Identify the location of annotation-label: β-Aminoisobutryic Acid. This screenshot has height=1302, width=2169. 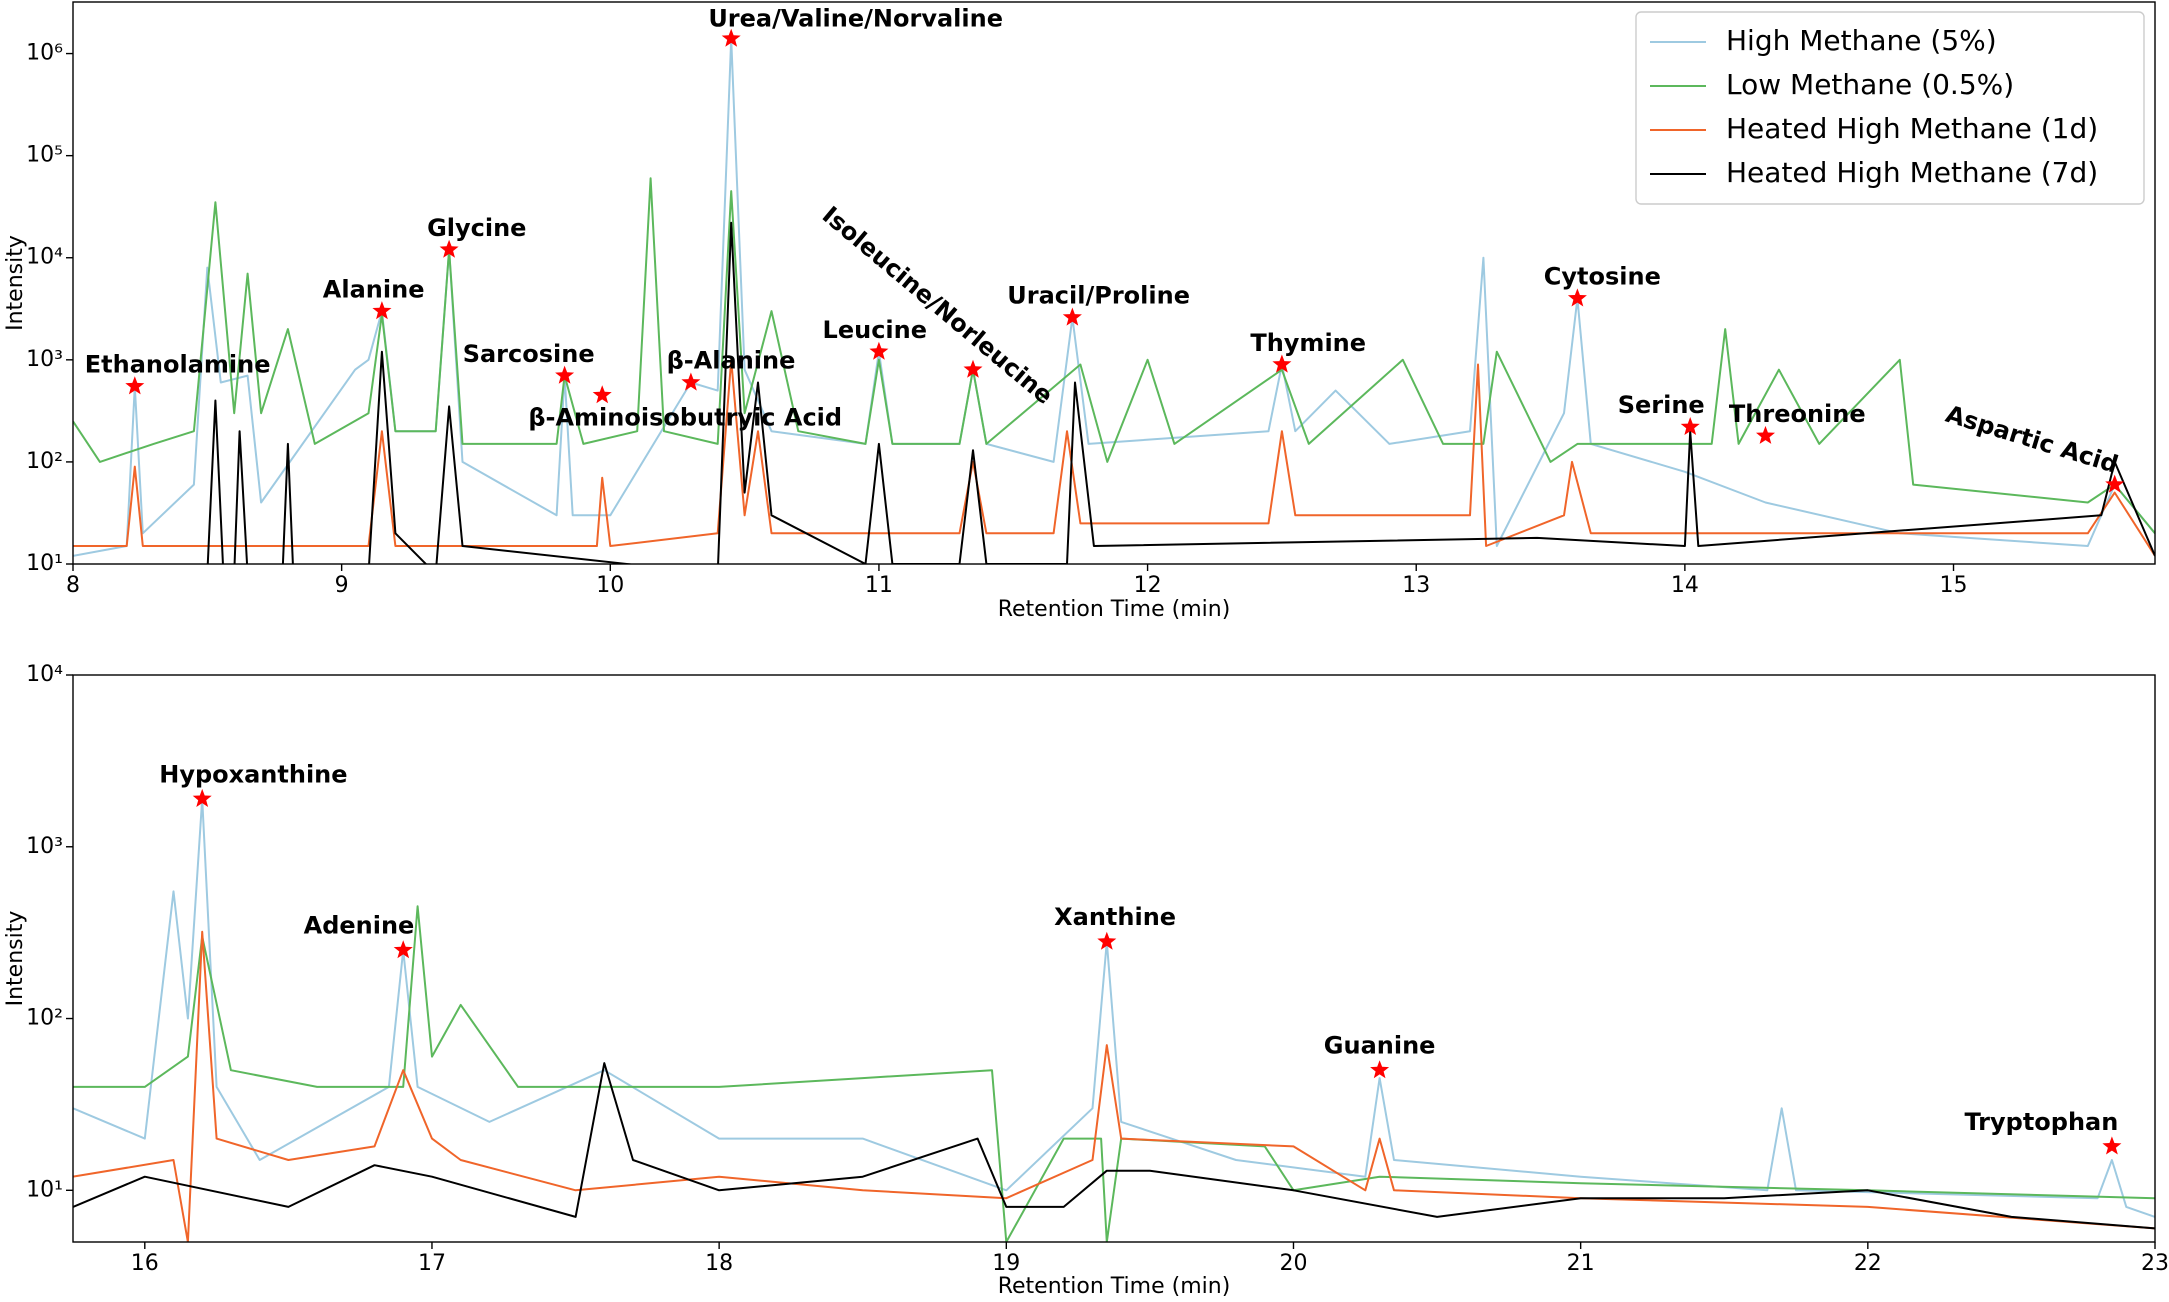
(685, 418).